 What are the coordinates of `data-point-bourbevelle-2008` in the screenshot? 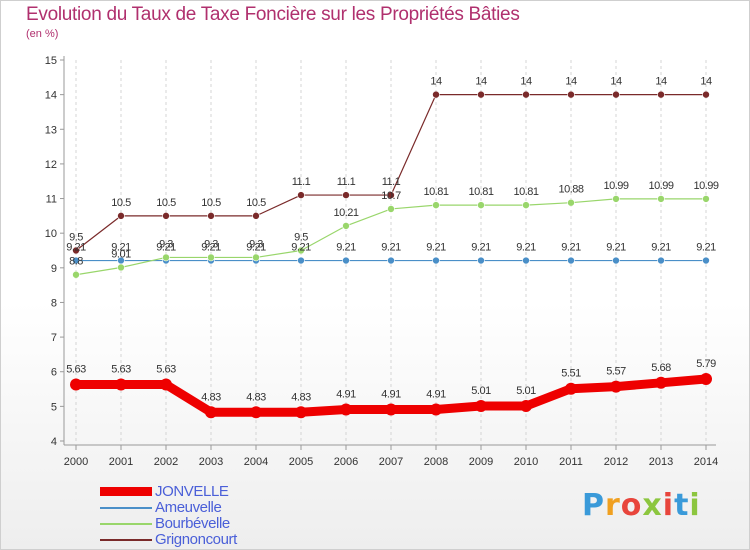 It's located at (436, 205).